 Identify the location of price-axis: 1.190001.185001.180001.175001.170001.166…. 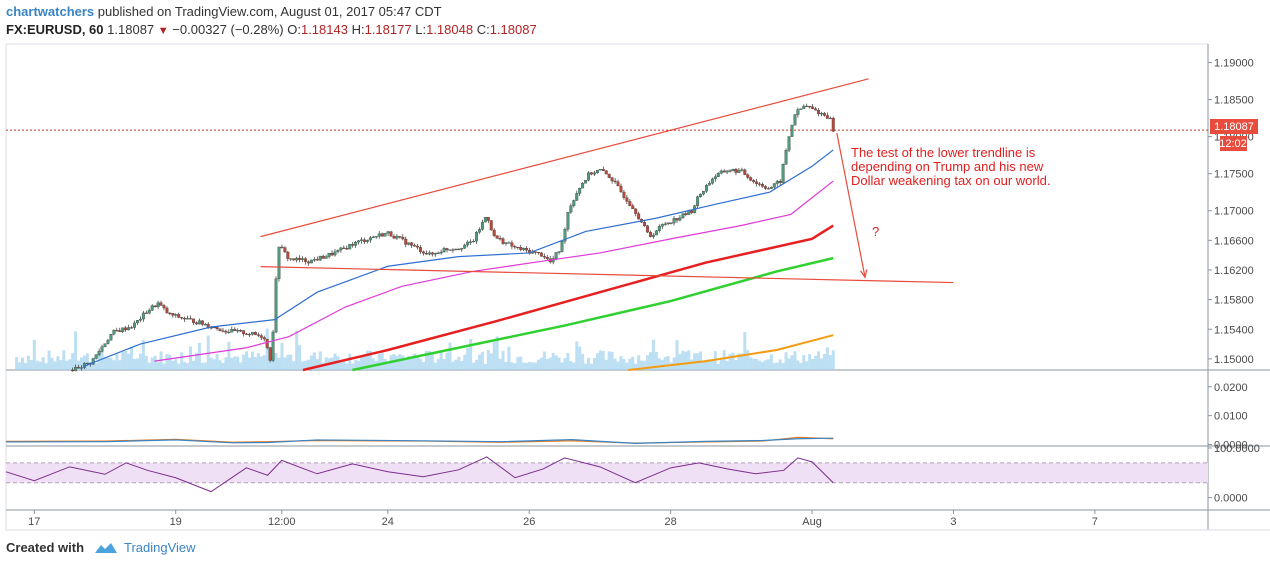
(1231, 212).